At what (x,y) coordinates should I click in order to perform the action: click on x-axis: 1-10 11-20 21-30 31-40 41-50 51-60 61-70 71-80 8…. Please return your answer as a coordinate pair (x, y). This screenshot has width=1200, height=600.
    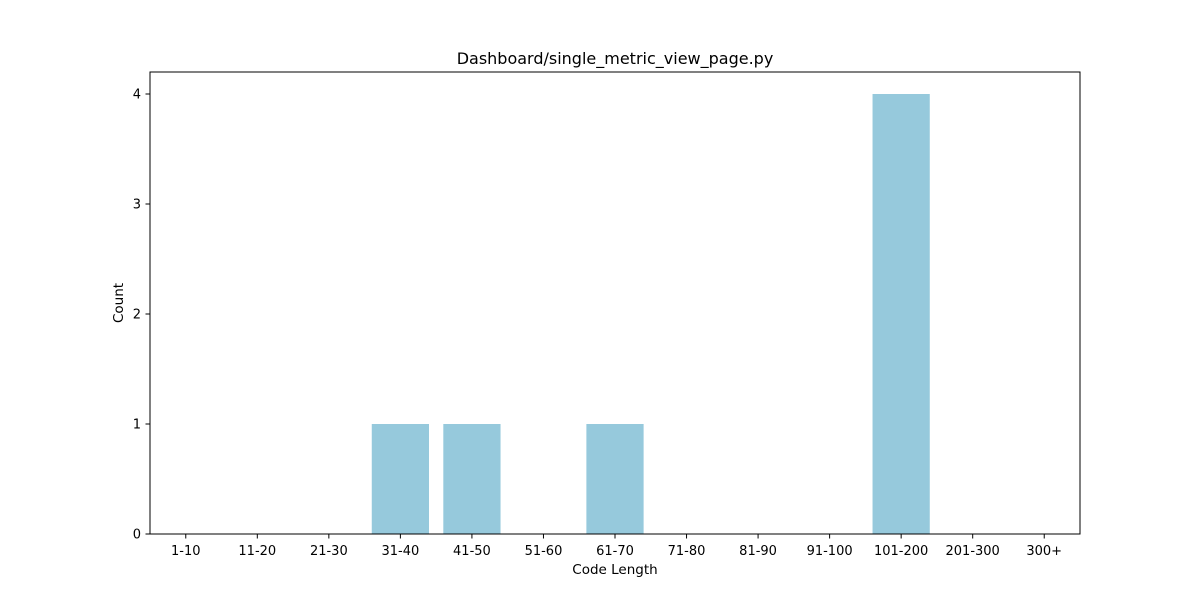
    Looking at the image, I should click on (616, 546).